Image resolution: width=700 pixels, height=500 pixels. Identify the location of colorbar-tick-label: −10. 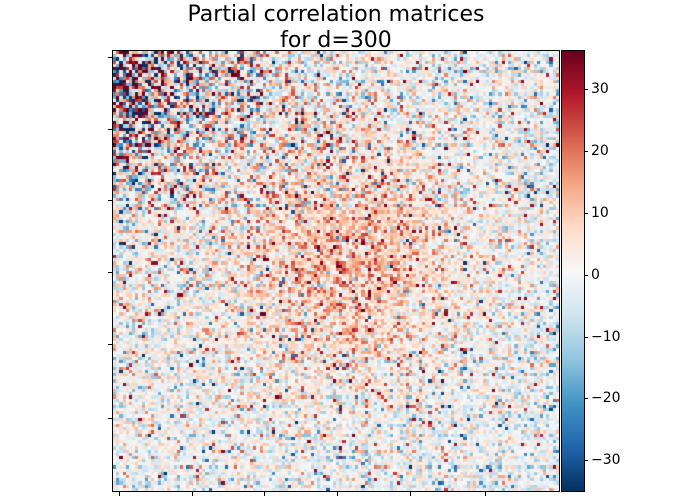
(606, 336).